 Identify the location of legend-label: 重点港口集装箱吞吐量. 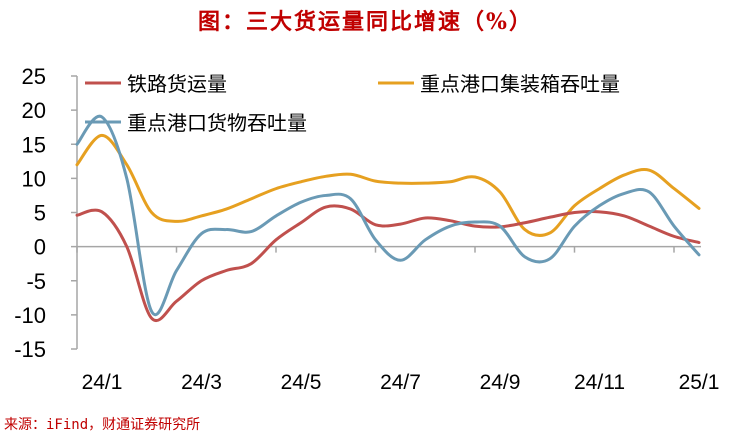
(520, 84).